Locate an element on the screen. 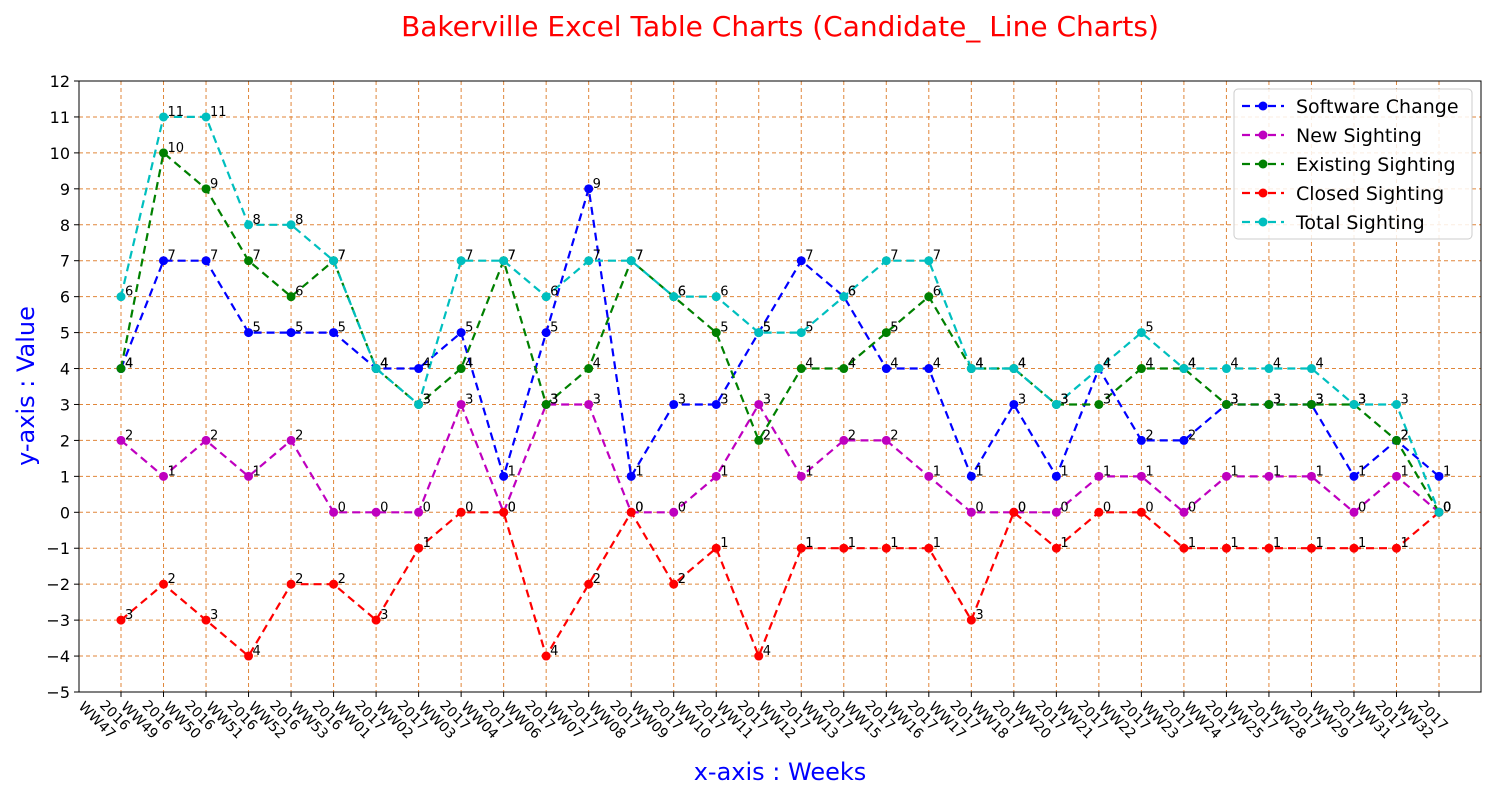  y-tick-label: −3 is located at coordinates (58, 620).